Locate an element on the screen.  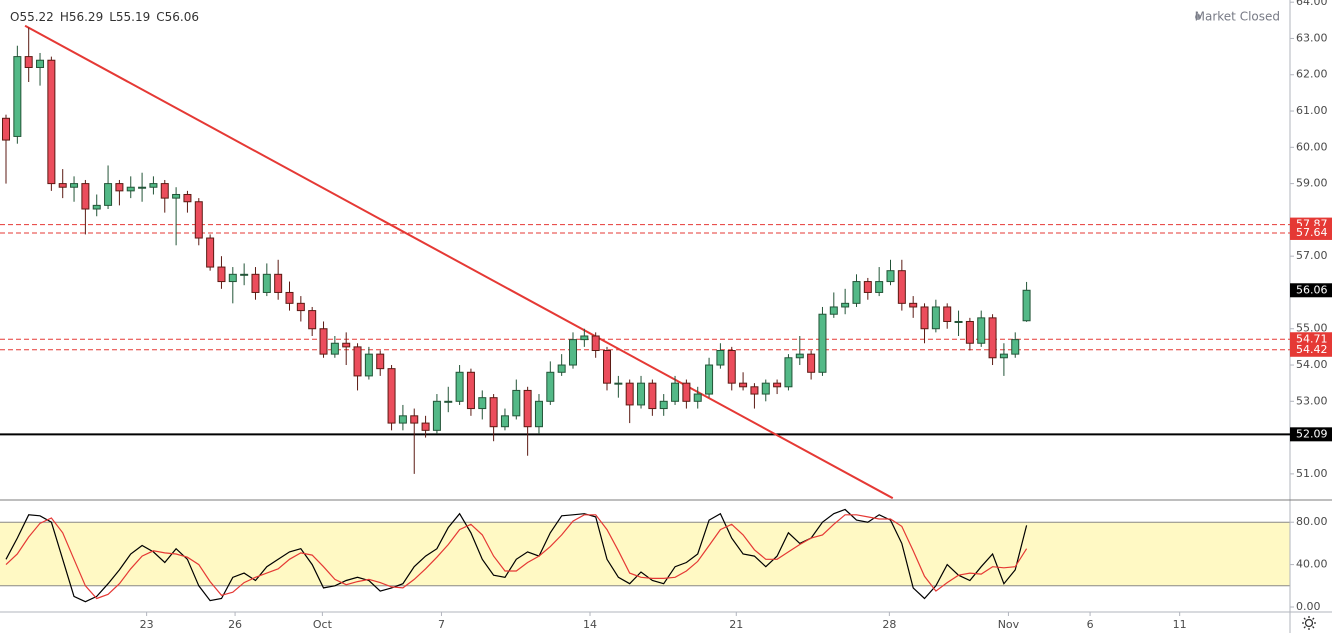
x-tick-label: 28 is located at coordinates (889, 624).